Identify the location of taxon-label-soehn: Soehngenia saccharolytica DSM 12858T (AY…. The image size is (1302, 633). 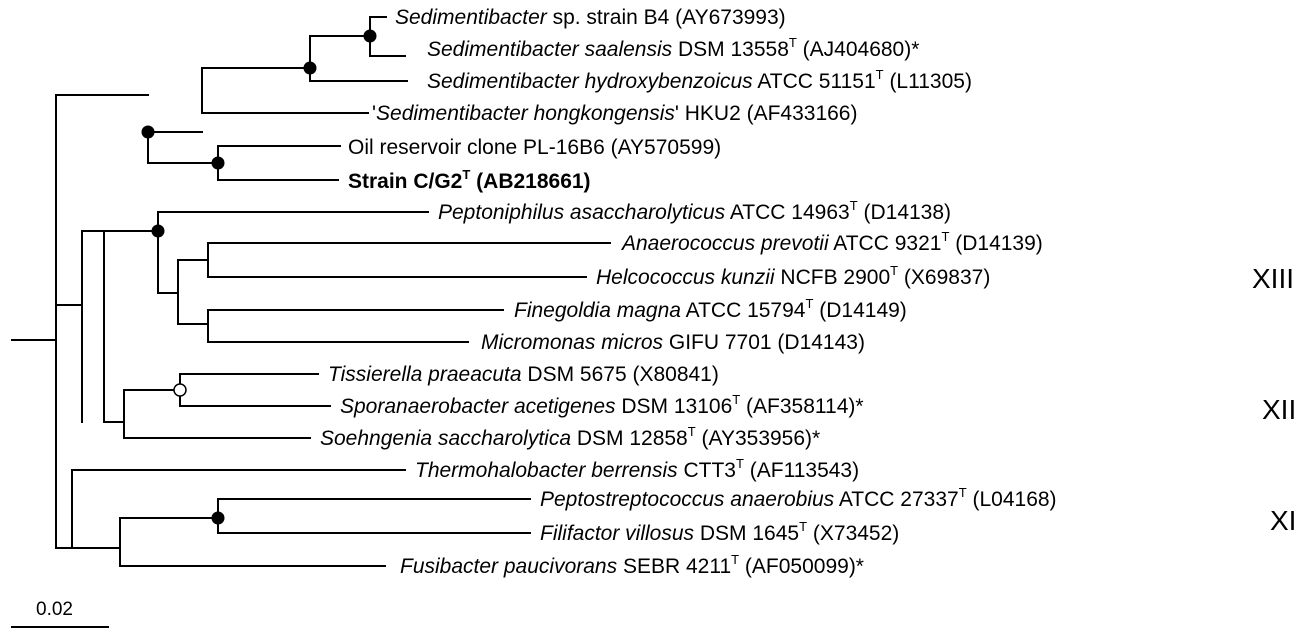
(570, 437).